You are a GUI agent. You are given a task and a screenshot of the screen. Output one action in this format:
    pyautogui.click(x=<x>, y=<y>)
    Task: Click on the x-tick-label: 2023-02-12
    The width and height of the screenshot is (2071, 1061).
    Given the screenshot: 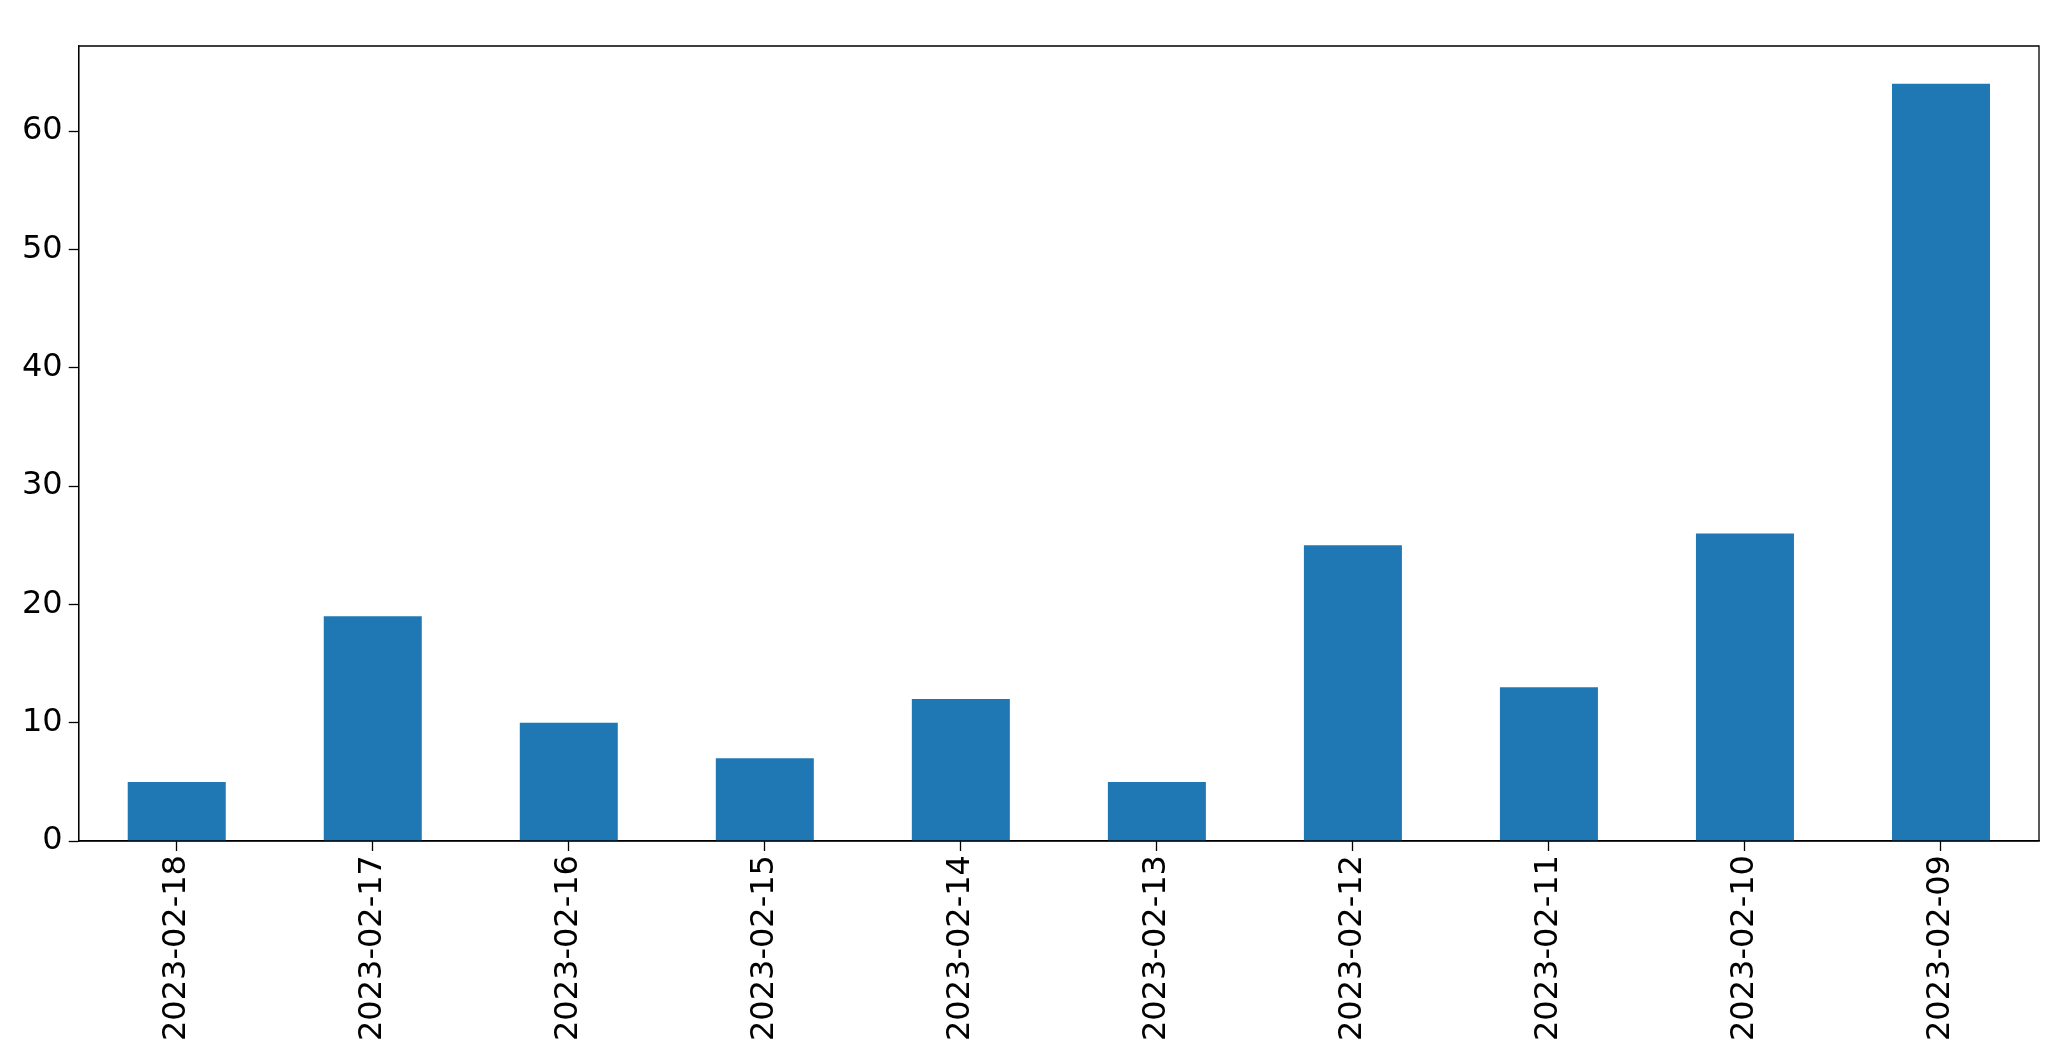 What is the action you would take?
    pyautogui.click(x=1350, y=948)
    